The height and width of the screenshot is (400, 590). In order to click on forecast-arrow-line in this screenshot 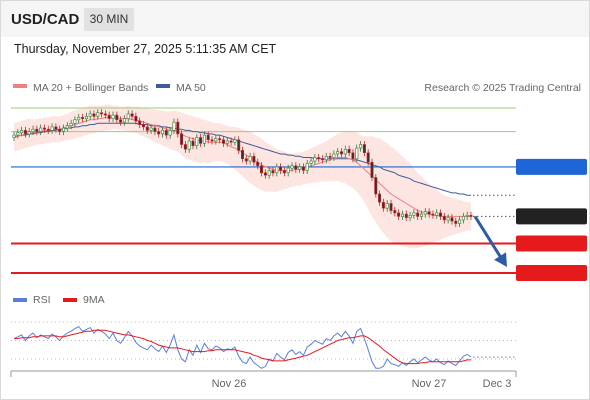, I will do `click(489, 238)`.